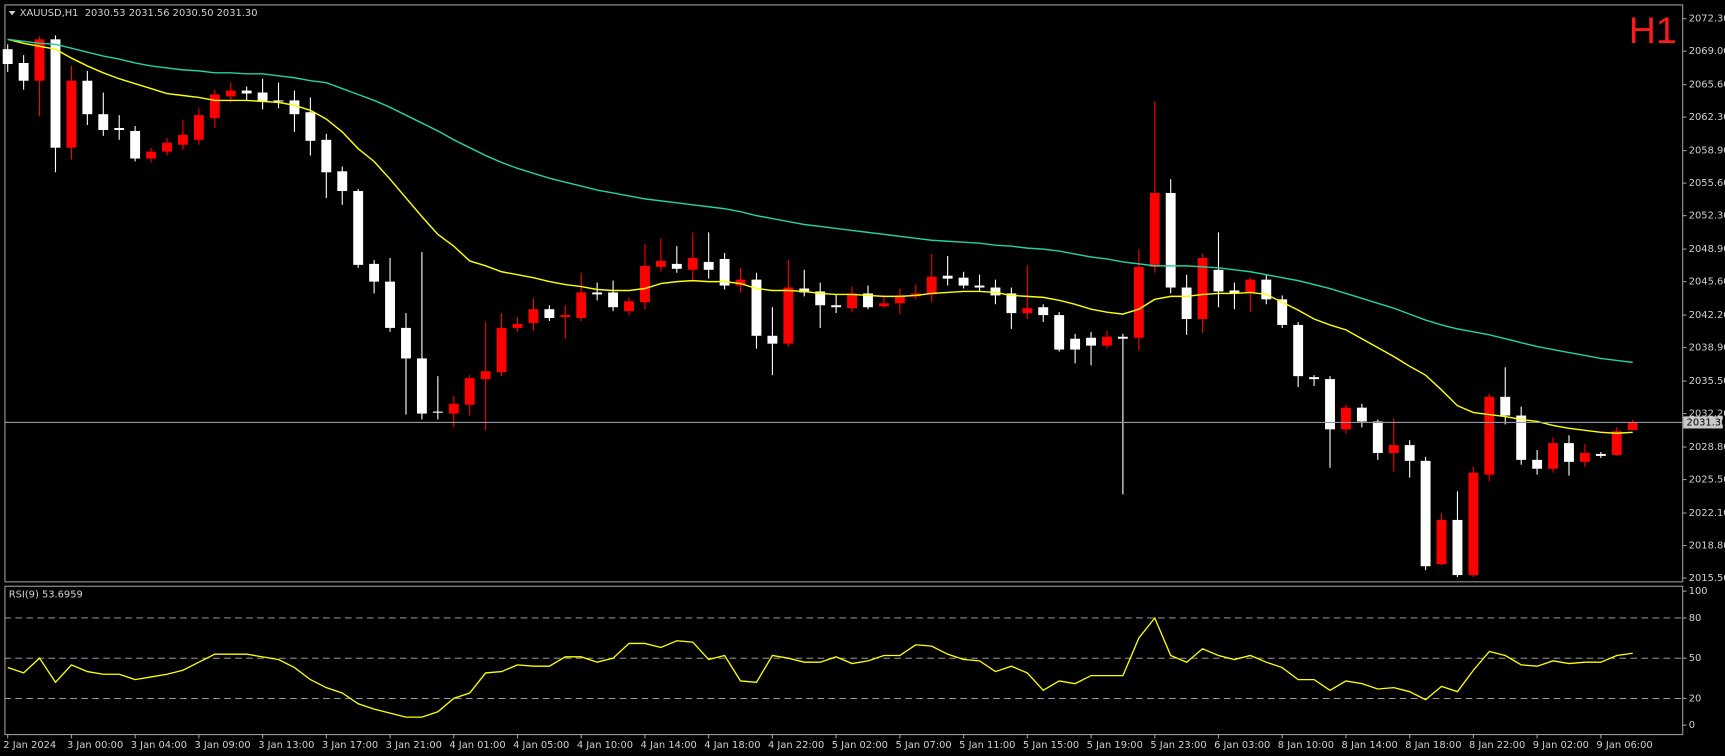  What do you see at coordinates (1707, 183) in the screenshot?
I see `y-tick-label: 2055.60` at bounding box center [1707, 183].